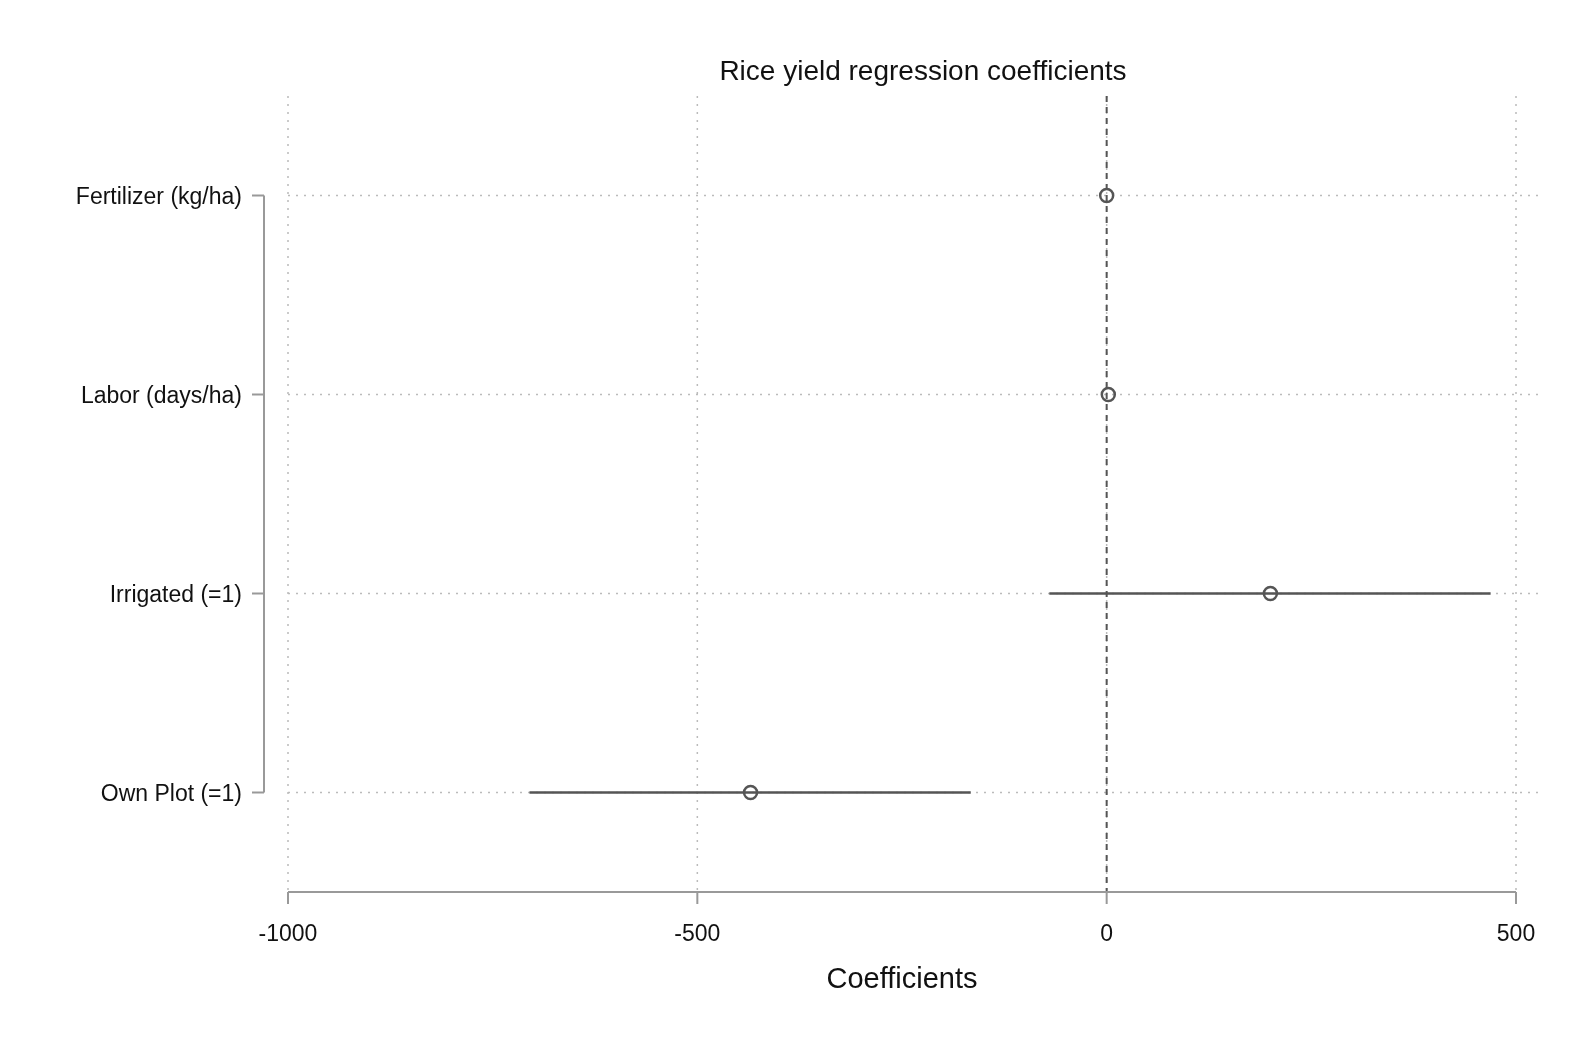 This screenshot has width=1584, height=1056. What do you see at coordinates (1107, 933) in the screenshot?
I see `x-tick-label: 0` at bounding box center [1107, 933].